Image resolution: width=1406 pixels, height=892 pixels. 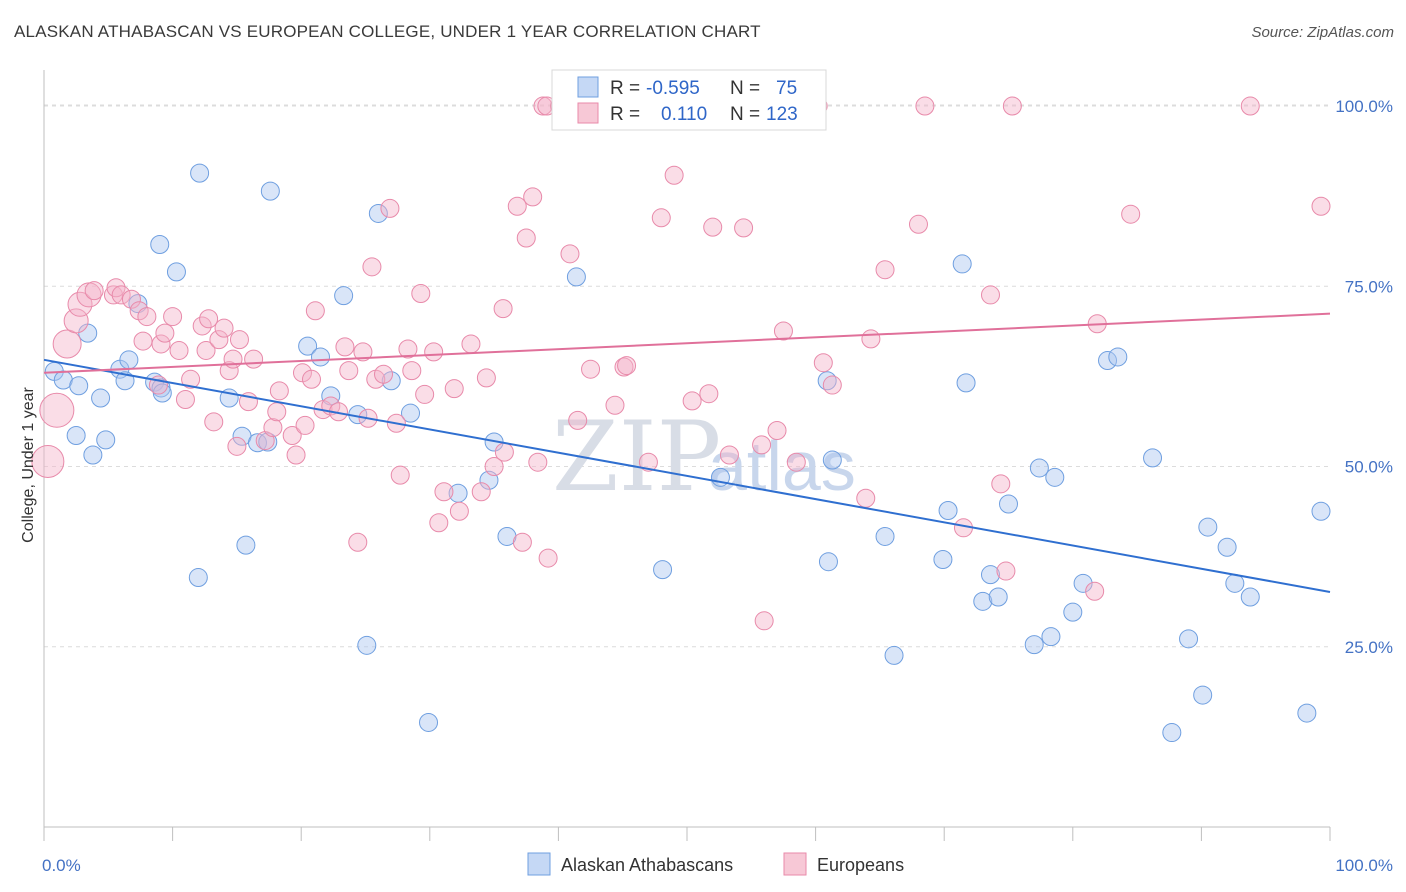 What do you see at coordinates (1369, 467) in the screenshot?
I see `y-tick-label: 50.0%` at bounding box center [1369, 467].